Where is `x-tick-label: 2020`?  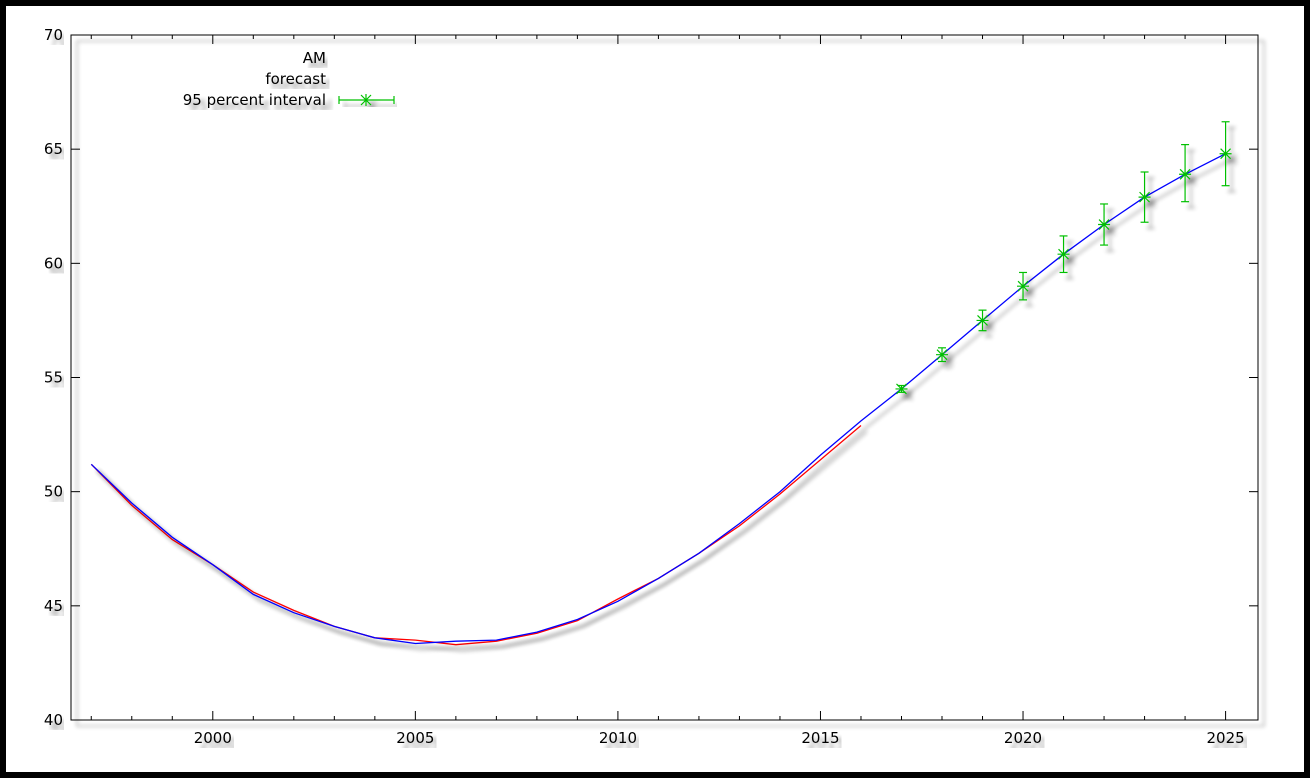
x-tick-label: 2020 is located at coordinates (1023, 738).